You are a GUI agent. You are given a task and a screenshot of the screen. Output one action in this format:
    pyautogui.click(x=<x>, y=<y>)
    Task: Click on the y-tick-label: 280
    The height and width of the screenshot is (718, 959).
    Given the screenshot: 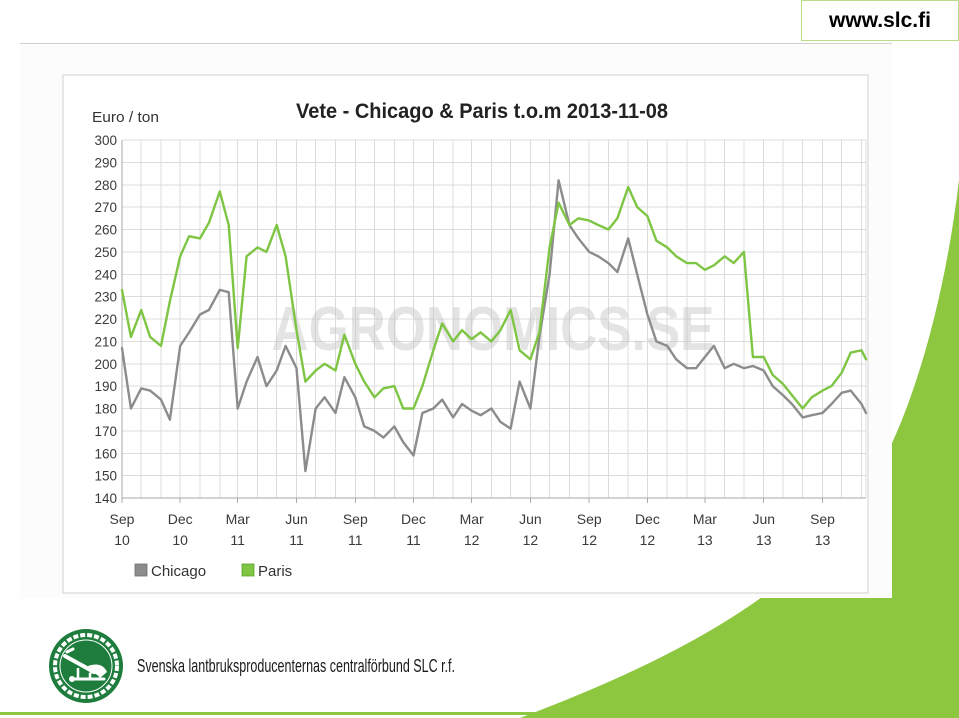 What is the action you would take?
    pyautogui.click(x=105, y=185)
    